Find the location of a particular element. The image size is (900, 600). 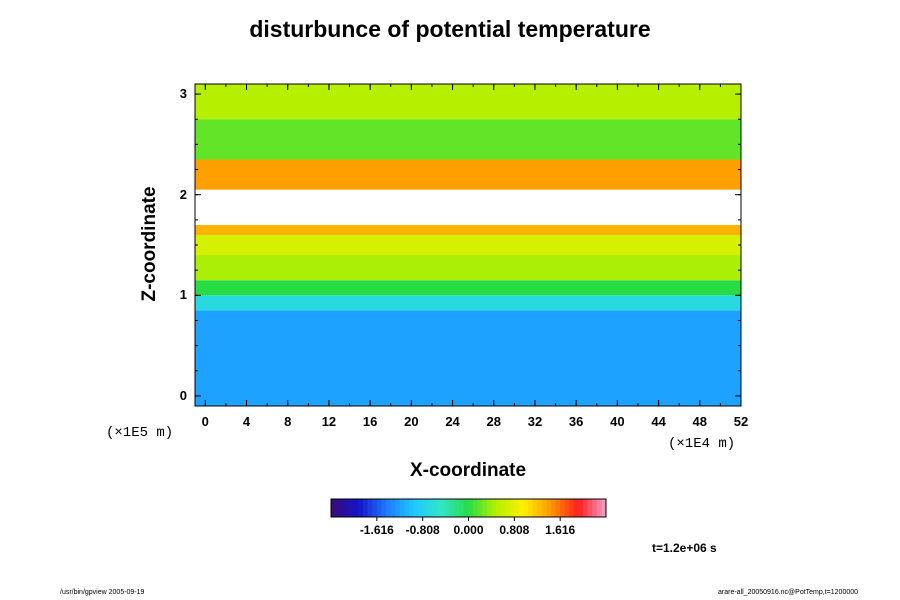

chart-title: disturbunce of potential temperature is located at coordinates (450, 29).